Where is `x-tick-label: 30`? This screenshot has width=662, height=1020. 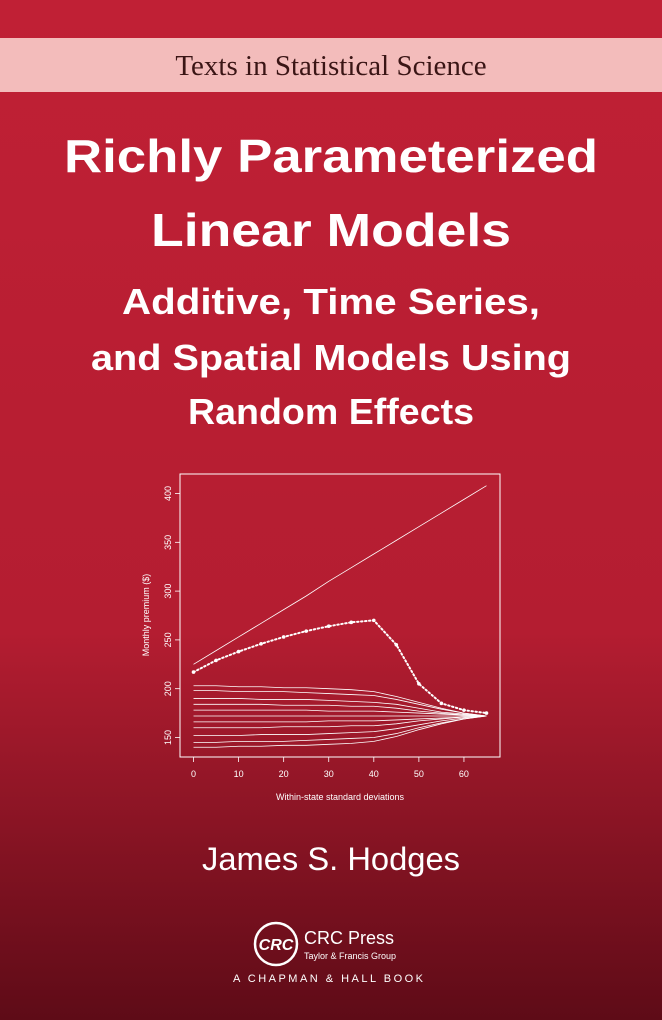
x-tick-label: 30 is located at coordinates (329, 774).